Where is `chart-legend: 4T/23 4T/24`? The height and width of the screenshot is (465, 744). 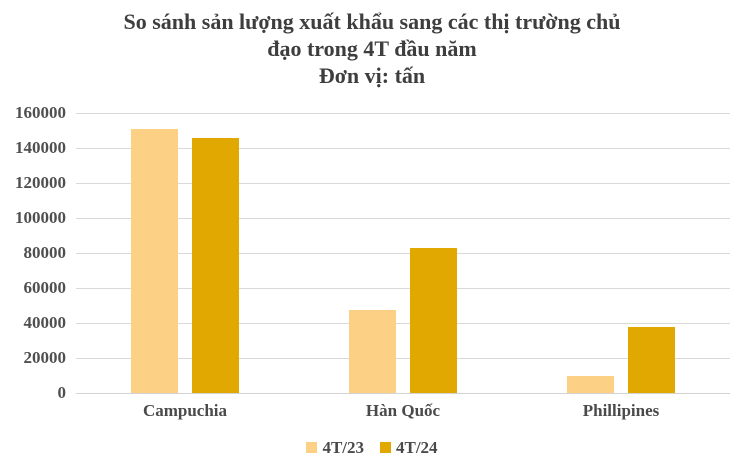 chart-legend: 4T/23 4T/24 is located at coordinates (372, 447).